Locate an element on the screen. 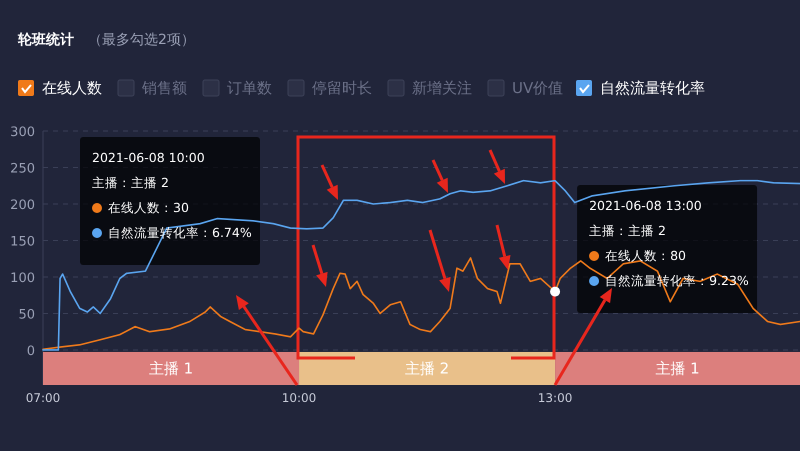 The height and width of the screenshot is (451, 800). y-tick-label: 200 is located at coordinates (22, 205).